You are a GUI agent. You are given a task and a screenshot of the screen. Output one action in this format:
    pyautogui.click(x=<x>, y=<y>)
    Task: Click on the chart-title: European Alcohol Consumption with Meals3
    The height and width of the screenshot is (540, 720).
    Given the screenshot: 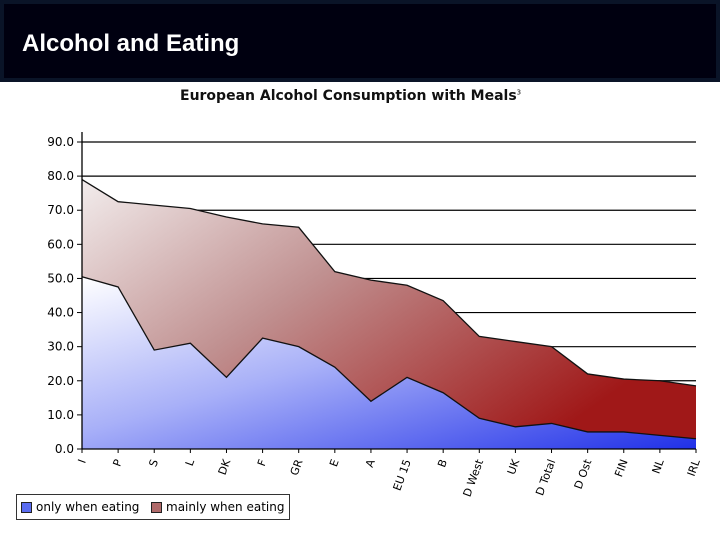 What is the action you would take?
    pyautogui.click(x=370, y=96)
    